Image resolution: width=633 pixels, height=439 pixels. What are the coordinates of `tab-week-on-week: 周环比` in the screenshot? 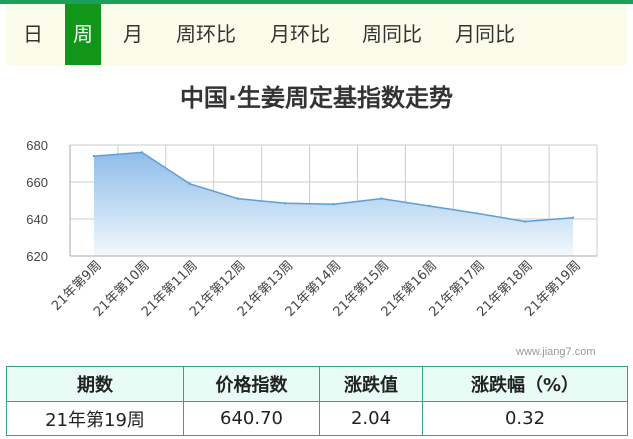 It's located at (206, 34).